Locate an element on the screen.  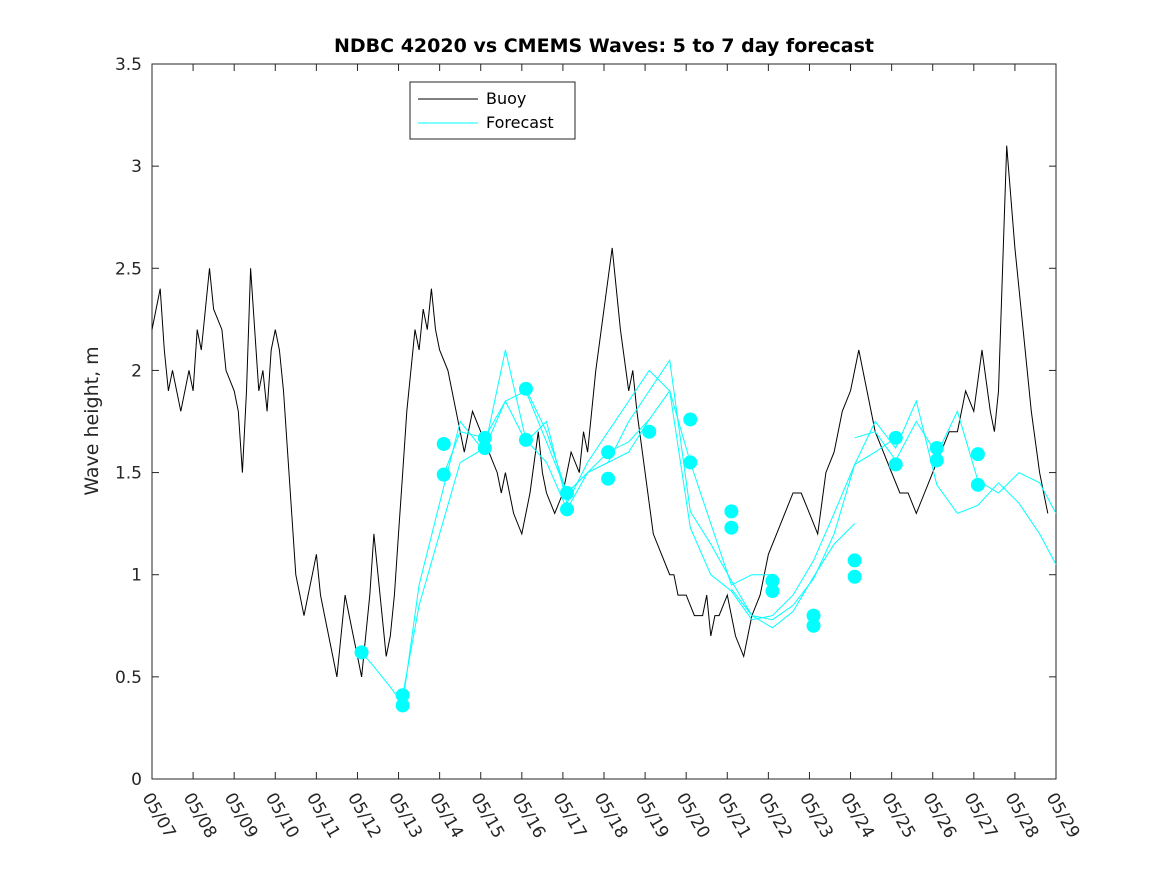
x-tick-label: 05/28 is located at coordinates (1022, 816).